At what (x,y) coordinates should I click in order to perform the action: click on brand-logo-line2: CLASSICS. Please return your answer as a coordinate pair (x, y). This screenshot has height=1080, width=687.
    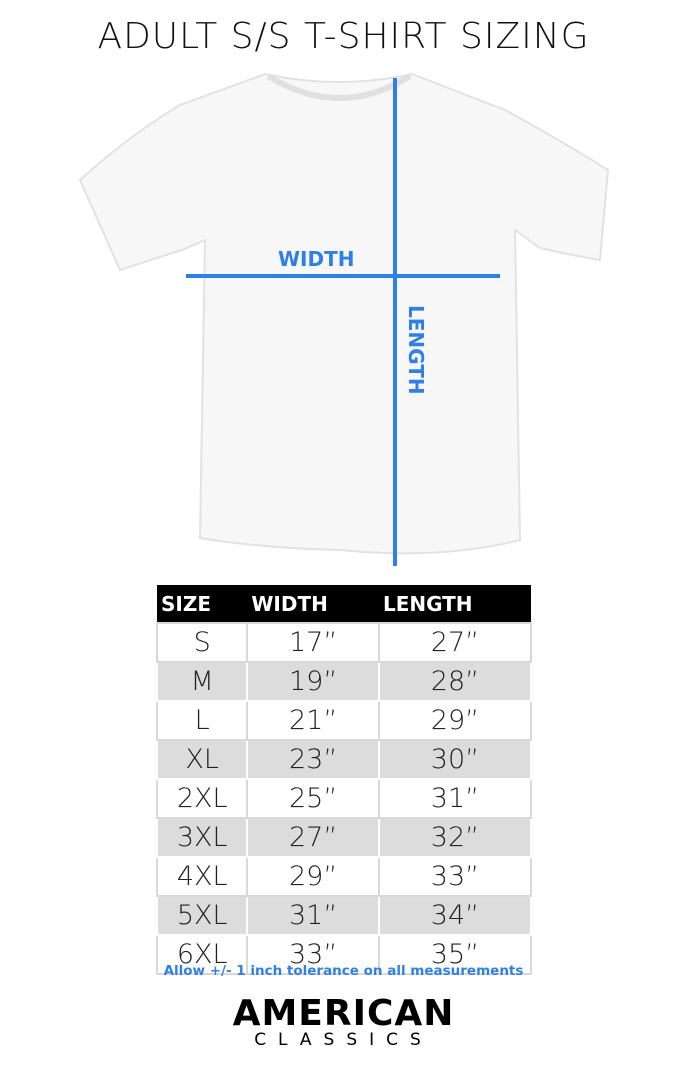
    Looking at the image, I should click on (343, 1040).